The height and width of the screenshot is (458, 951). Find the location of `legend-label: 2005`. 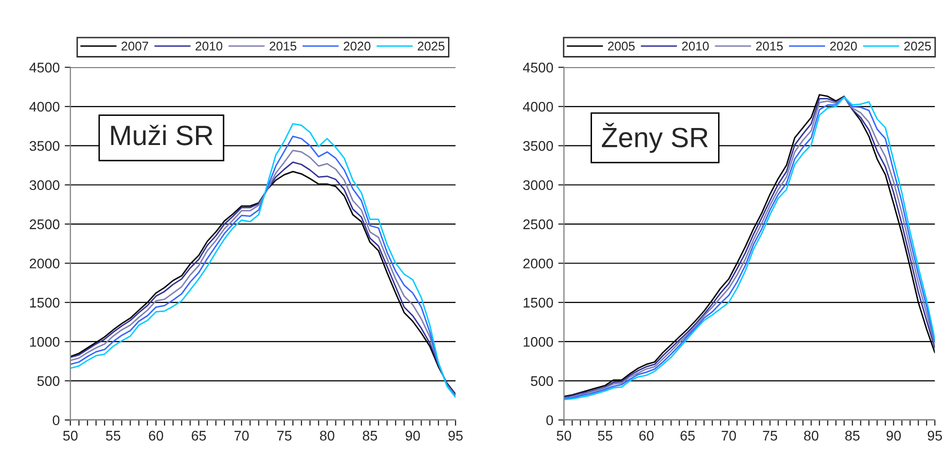

legend-label: 2005 is located at coordinates (621, 46).